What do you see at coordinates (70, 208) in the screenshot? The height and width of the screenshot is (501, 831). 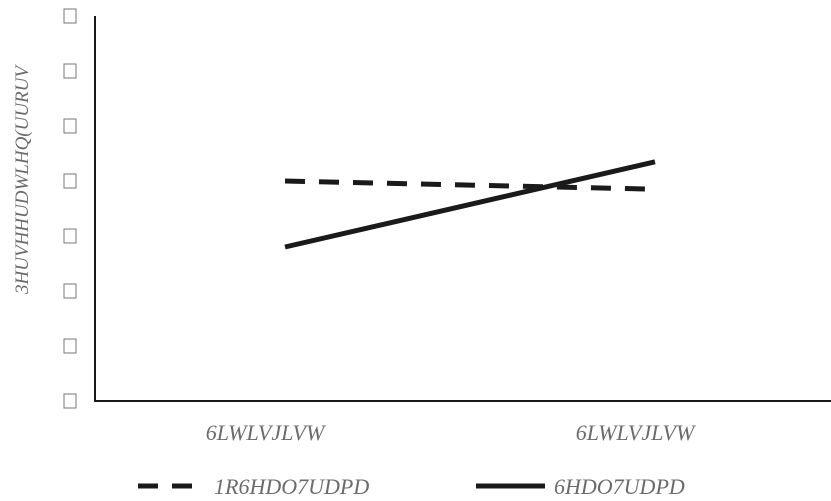 I see `y-axis-ticks` at bounding box center [70, 208].